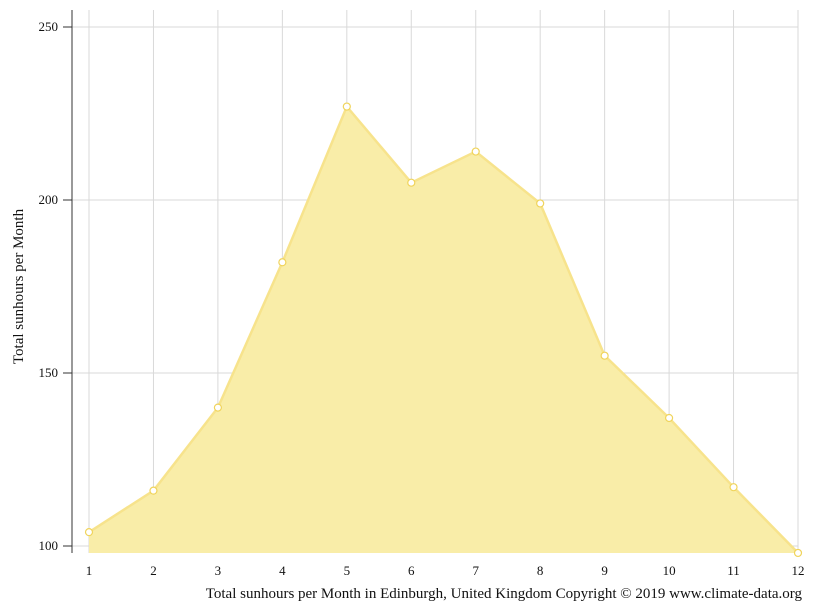  Describe the element at coordinates (19, 286) in the screenshot. I see `y-axis-title: Total sunhours per Month` at that location.